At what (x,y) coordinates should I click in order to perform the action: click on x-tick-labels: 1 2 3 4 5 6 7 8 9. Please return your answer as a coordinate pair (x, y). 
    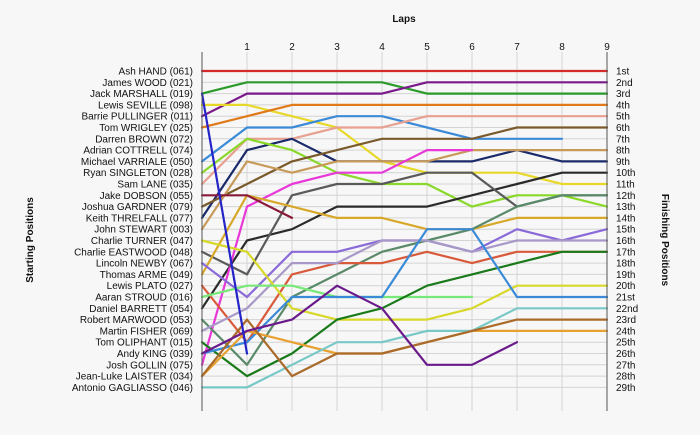
    Looking at the image, I should click on (427, 47).